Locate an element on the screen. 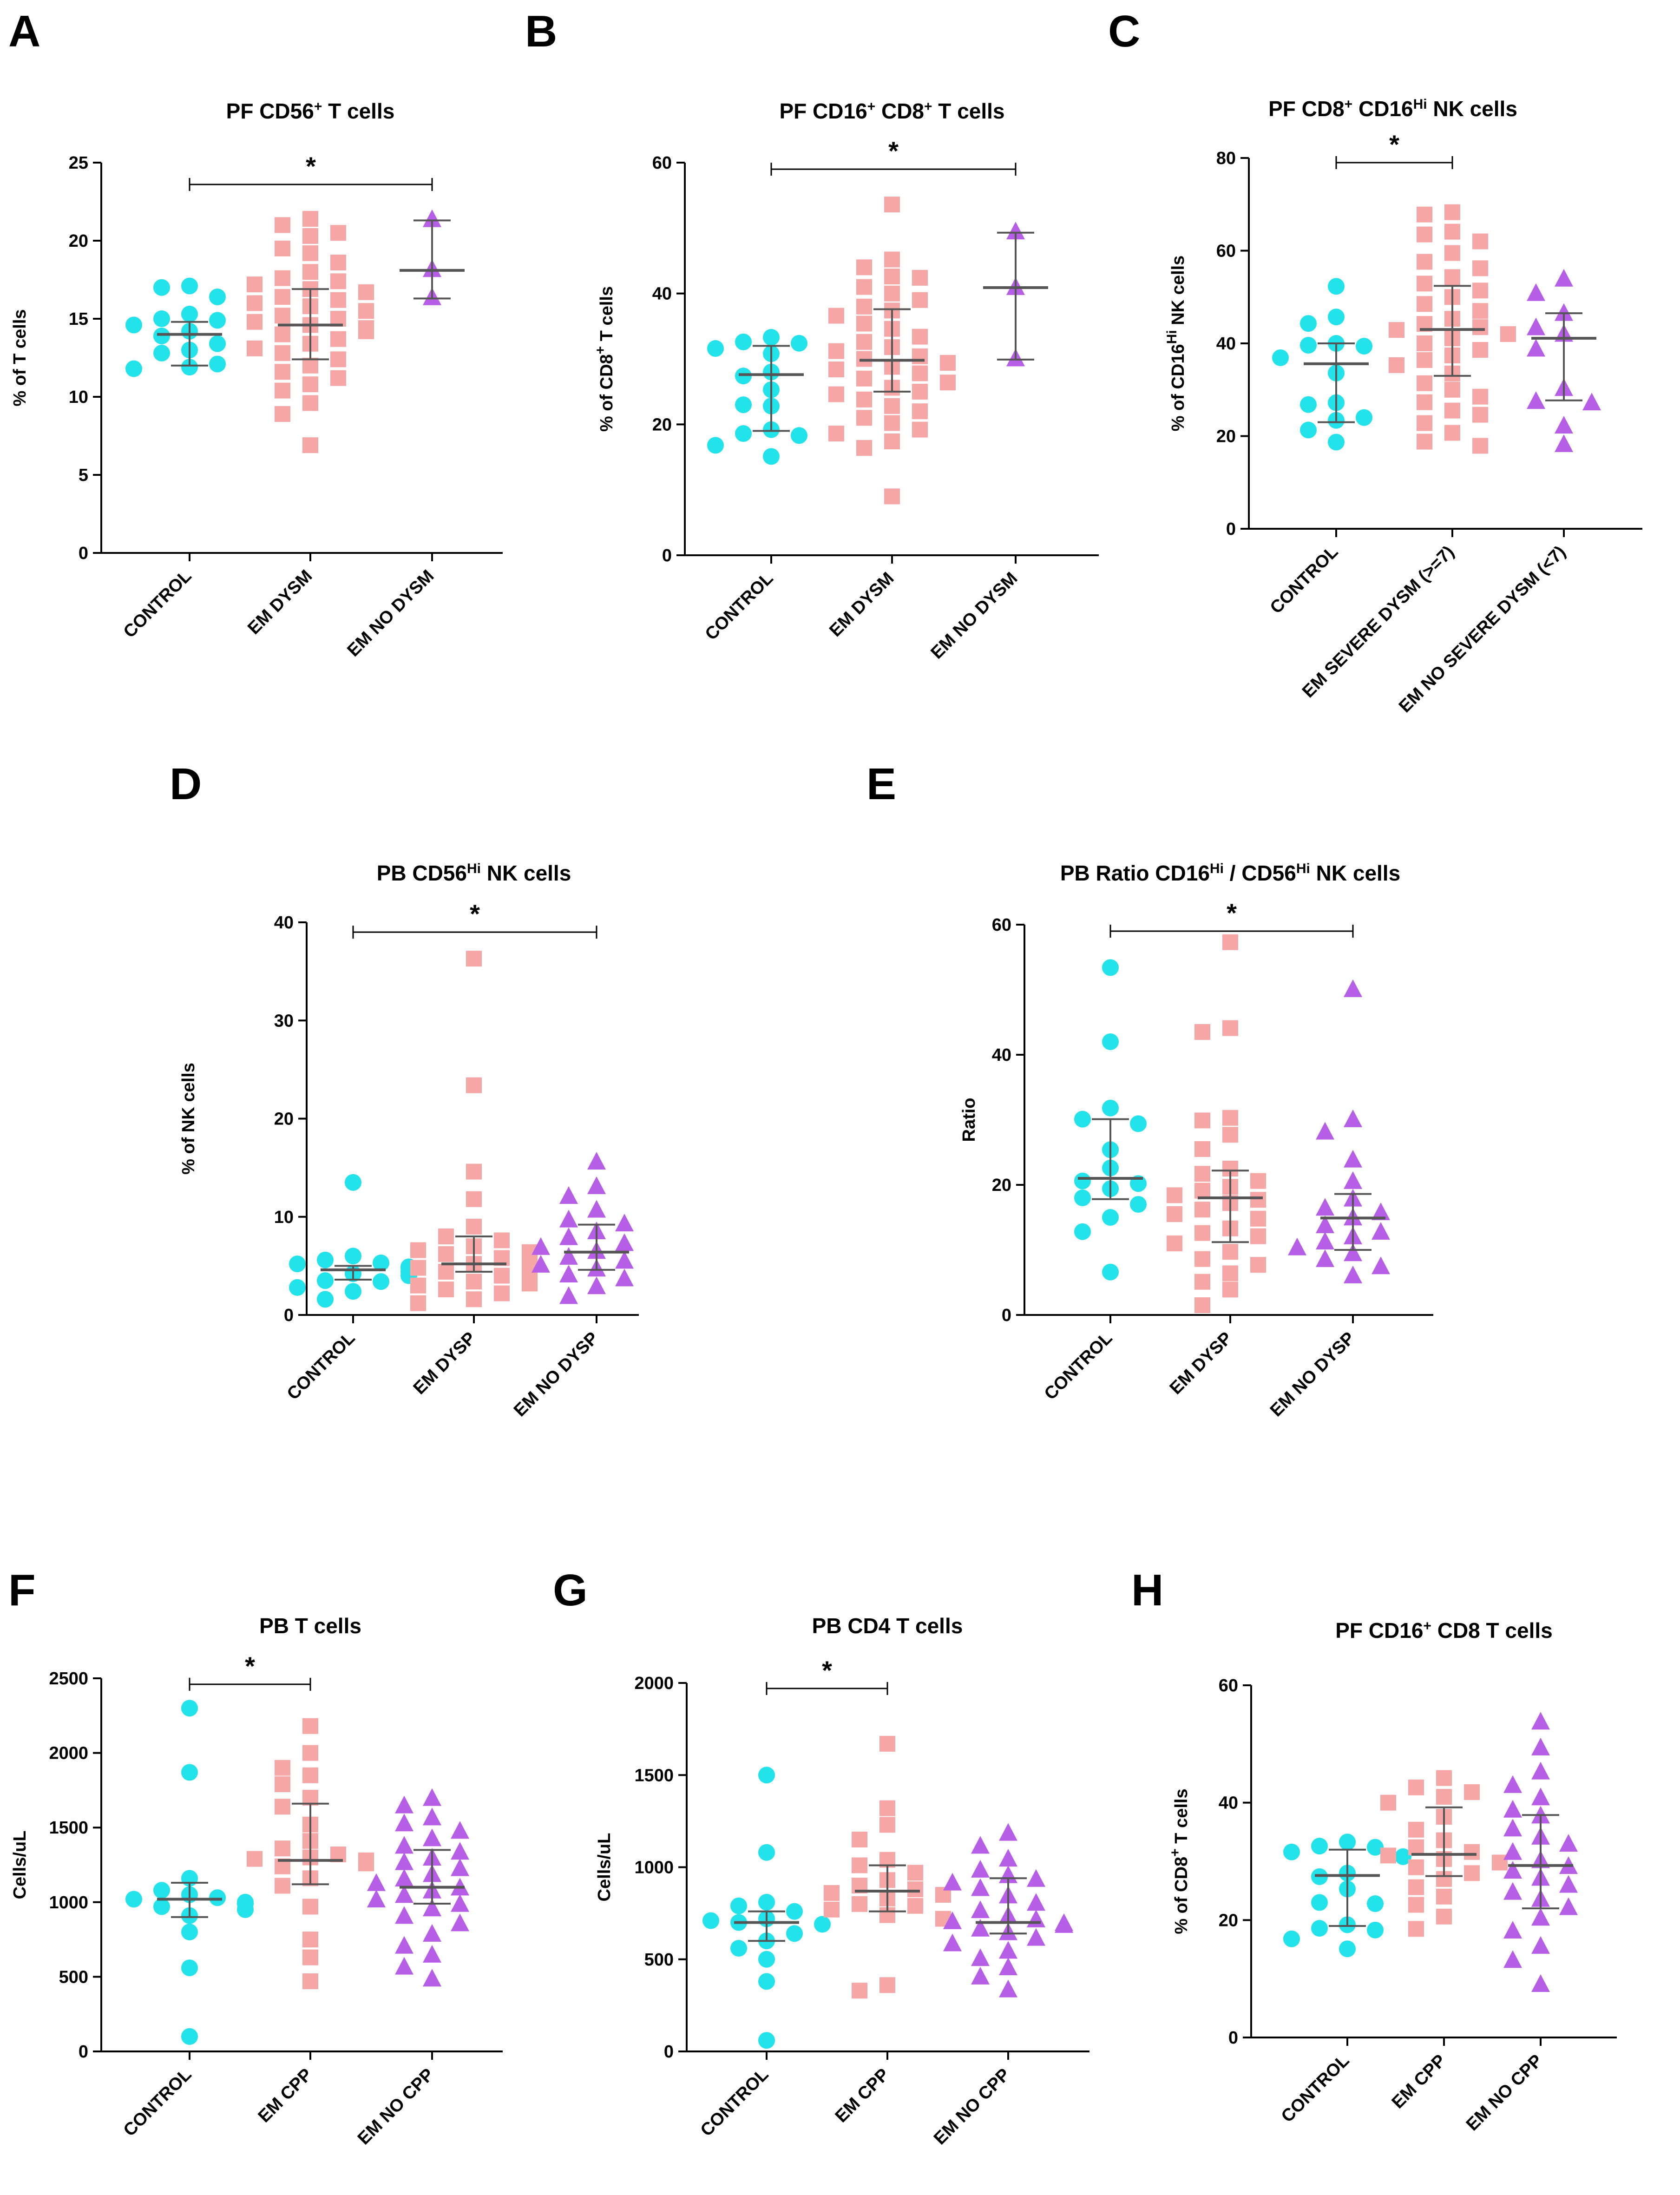  y-tick-label: 60 is located at coordinates (1001, 925).